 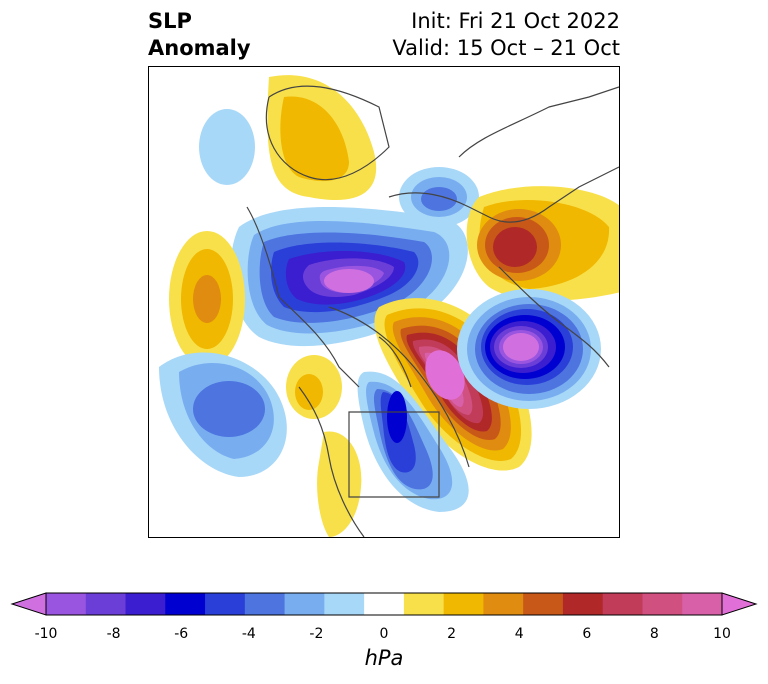 What do you see at coordinates (170, 21) in the screenshot?
I see `title-variable: SLP` at bounding box center [170, 21].